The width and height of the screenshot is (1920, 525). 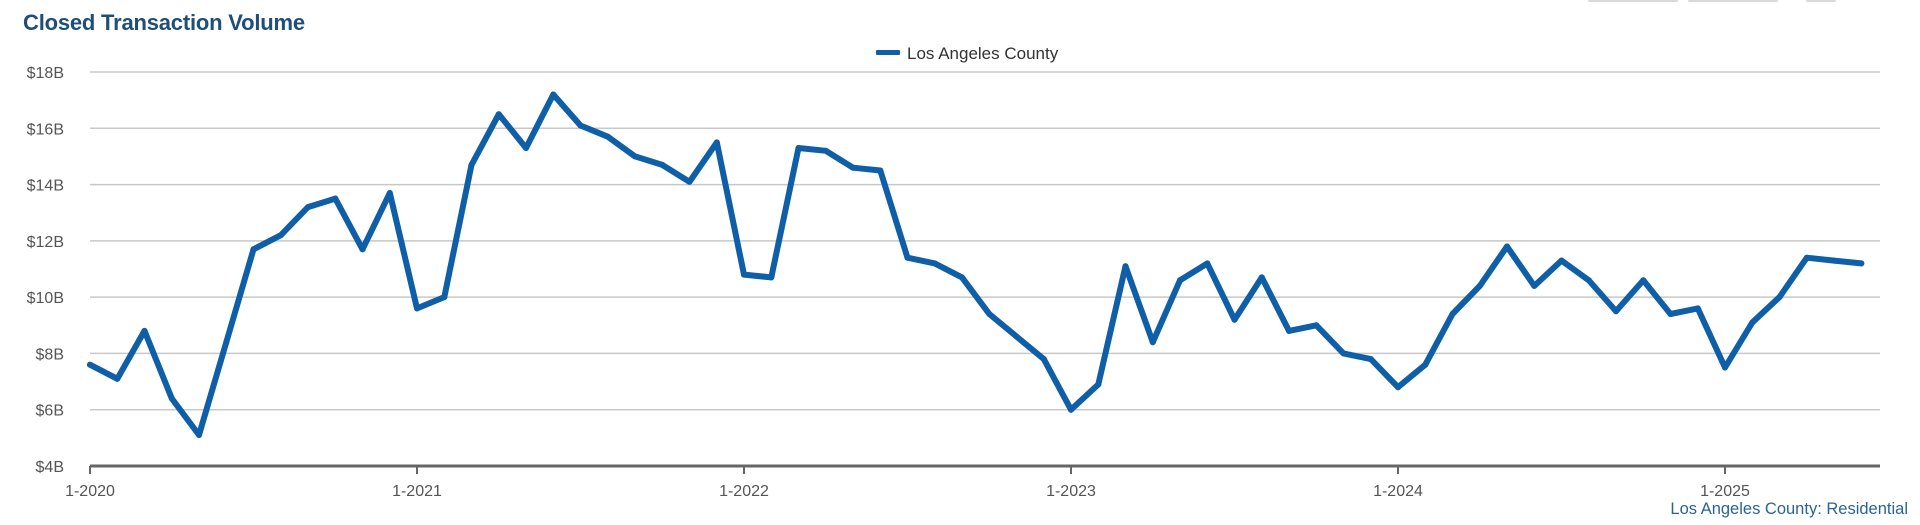 I want to click on page-title: Closed Transaction Volume, so click(x=164, y=22).